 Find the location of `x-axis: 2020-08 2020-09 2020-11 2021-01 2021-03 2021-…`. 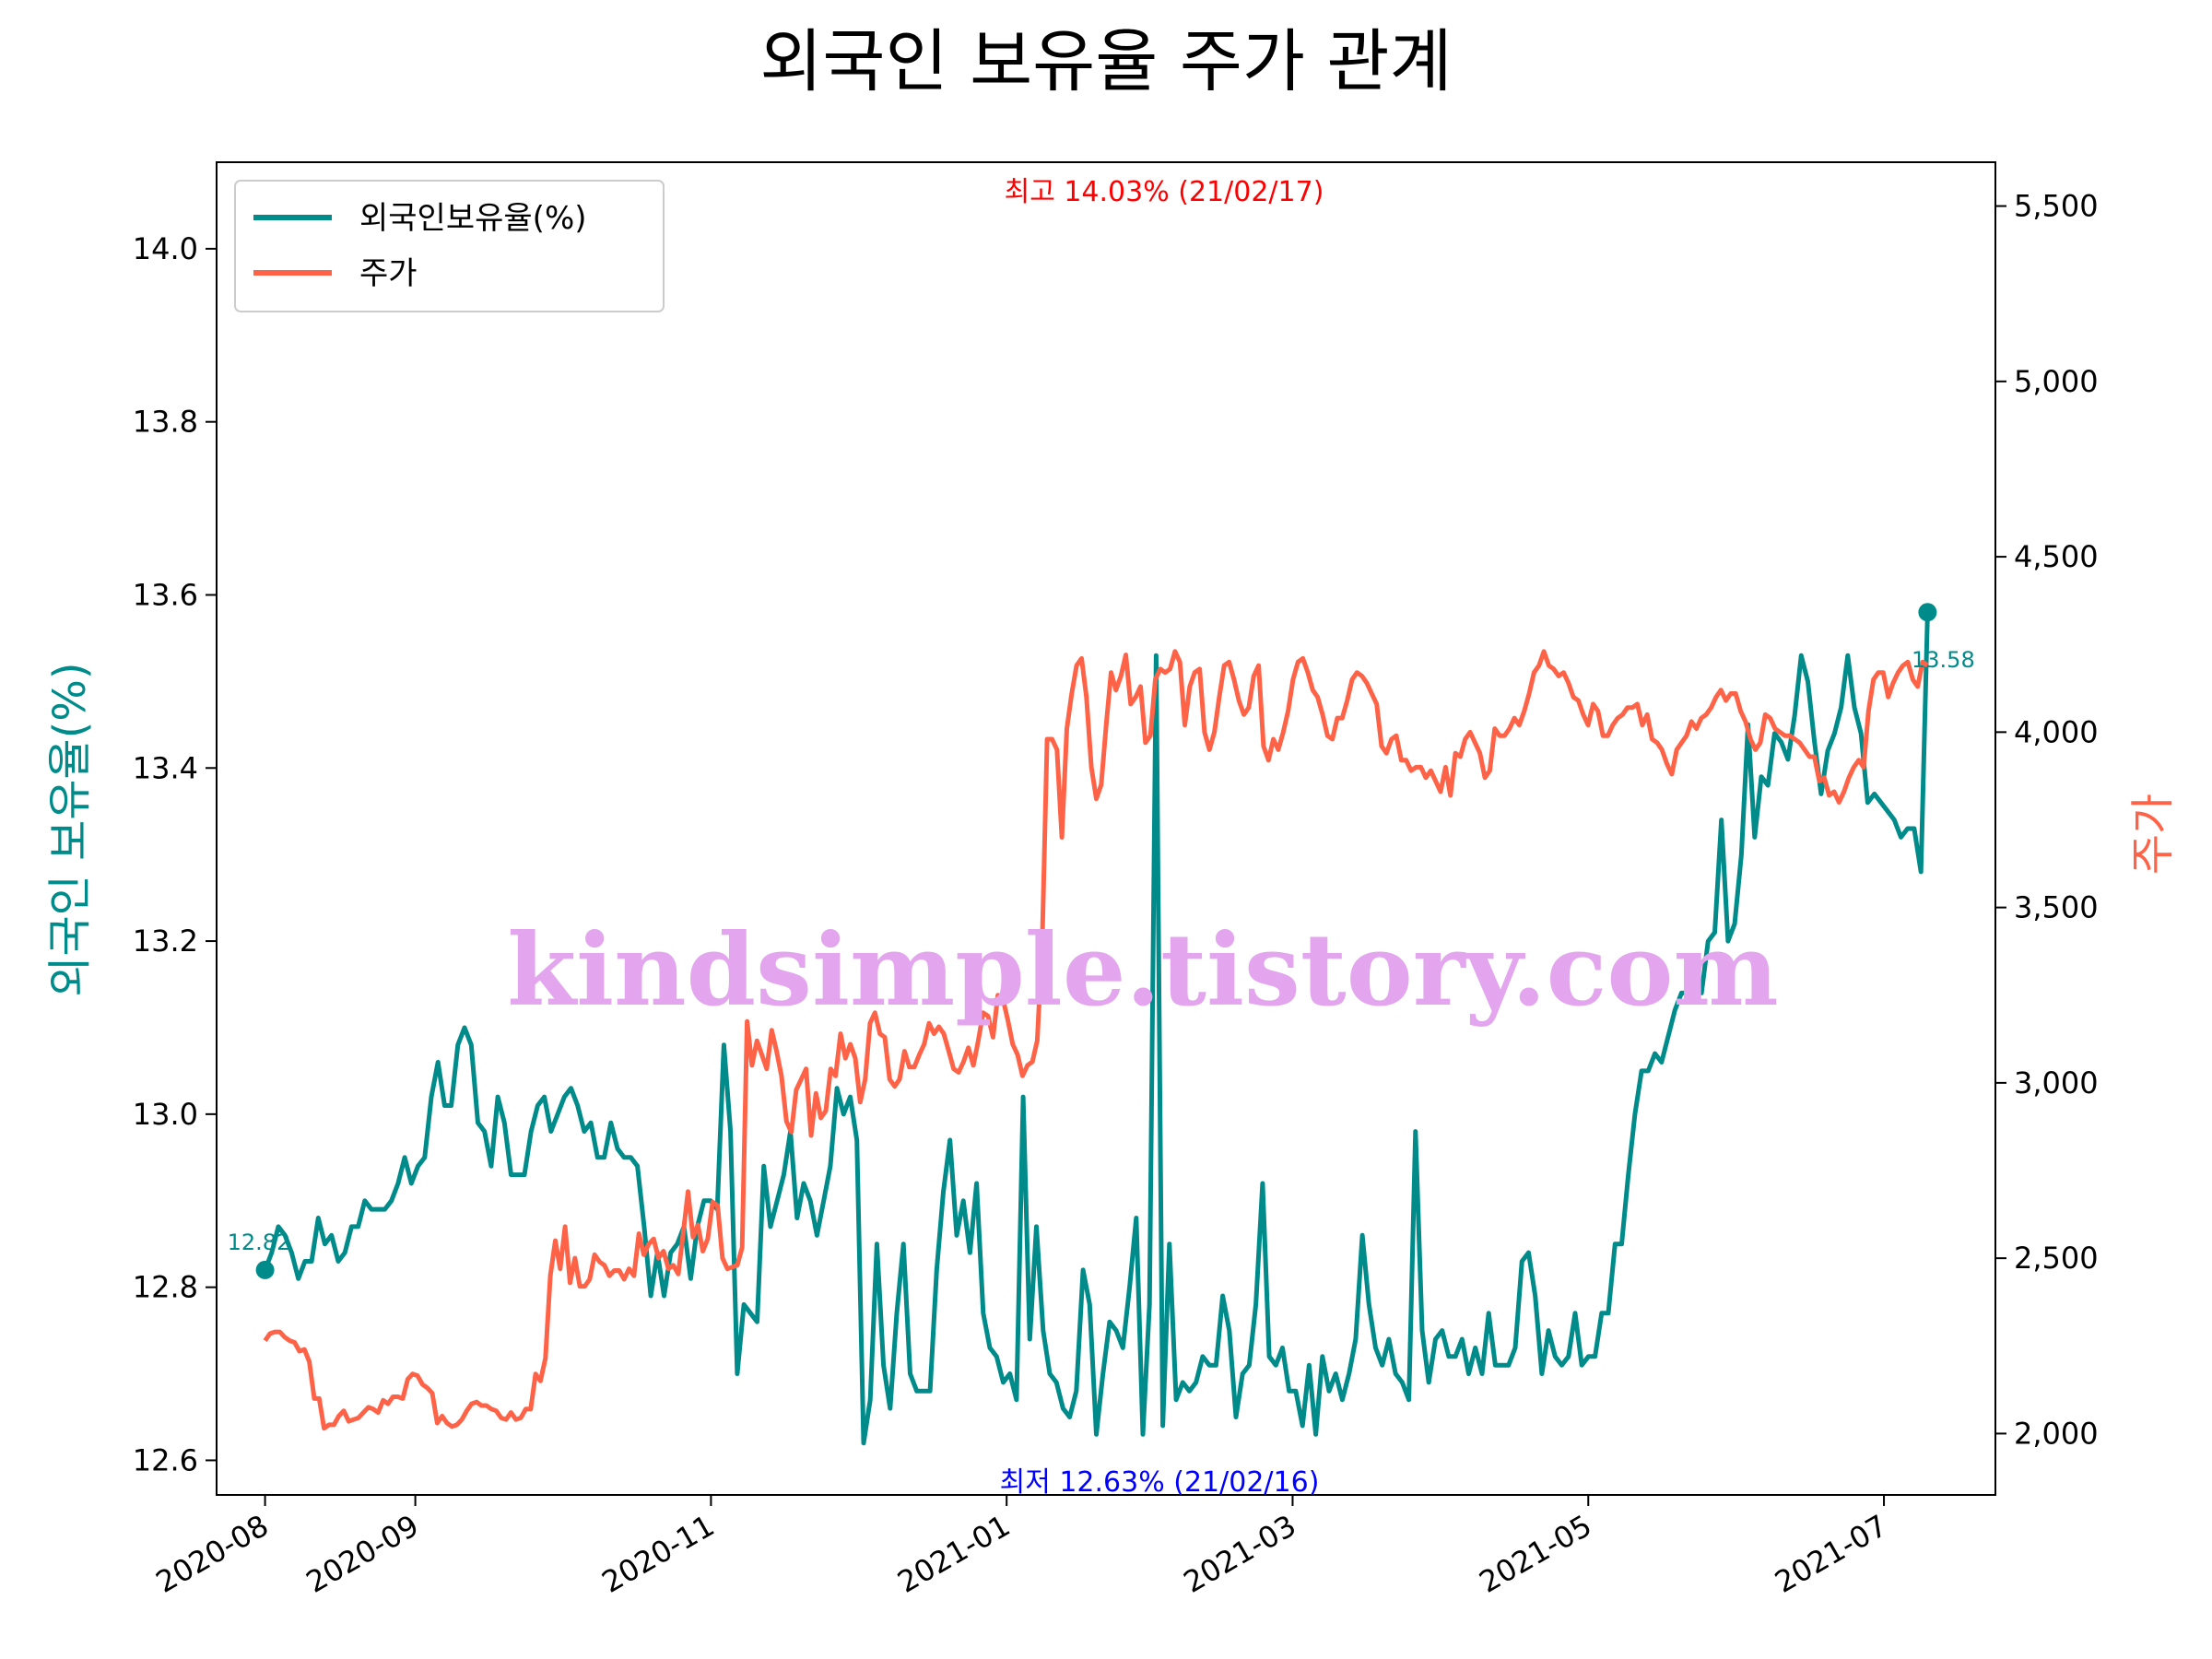

x-axis: 2020-08 2020-09 2020-11 2021-01 2021-03 2021-… is located at coordinates (1021, 1547).